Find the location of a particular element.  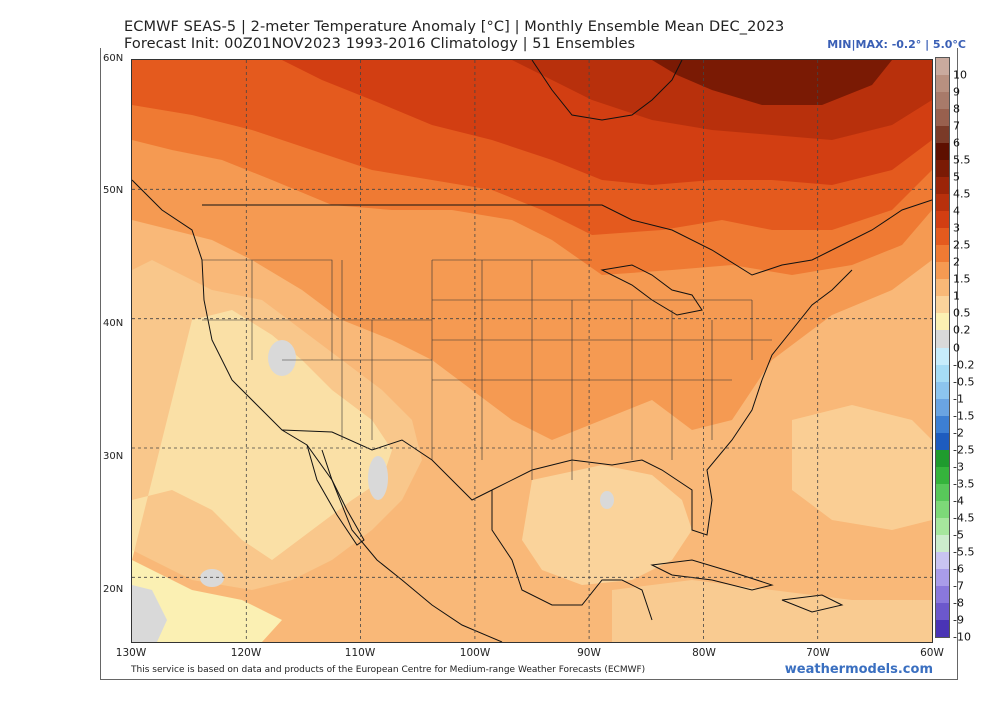

lon-label-110w: 110W is located at coordinates (360, 653).